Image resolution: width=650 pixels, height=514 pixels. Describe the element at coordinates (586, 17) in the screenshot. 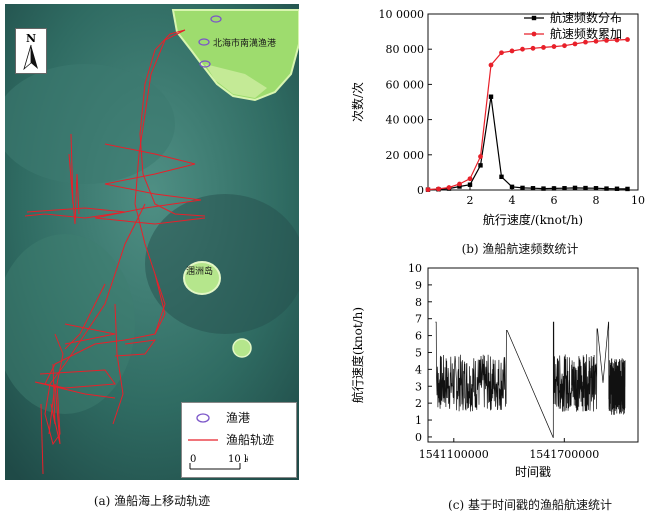

I see `legend-label: 航速频数分布` at that location.